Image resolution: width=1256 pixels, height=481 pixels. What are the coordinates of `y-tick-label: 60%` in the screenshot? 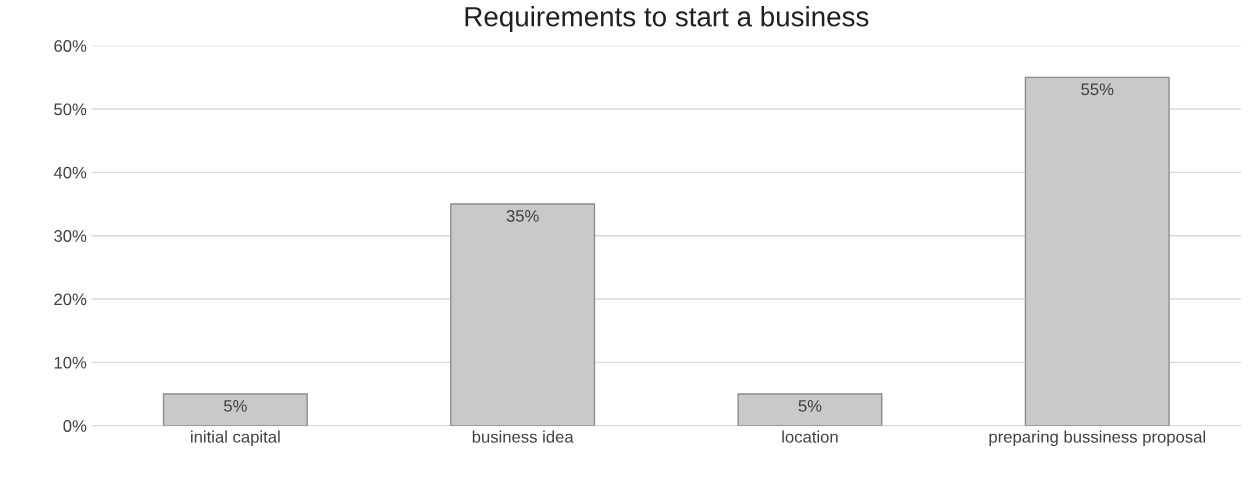 It's located at (70, 46).